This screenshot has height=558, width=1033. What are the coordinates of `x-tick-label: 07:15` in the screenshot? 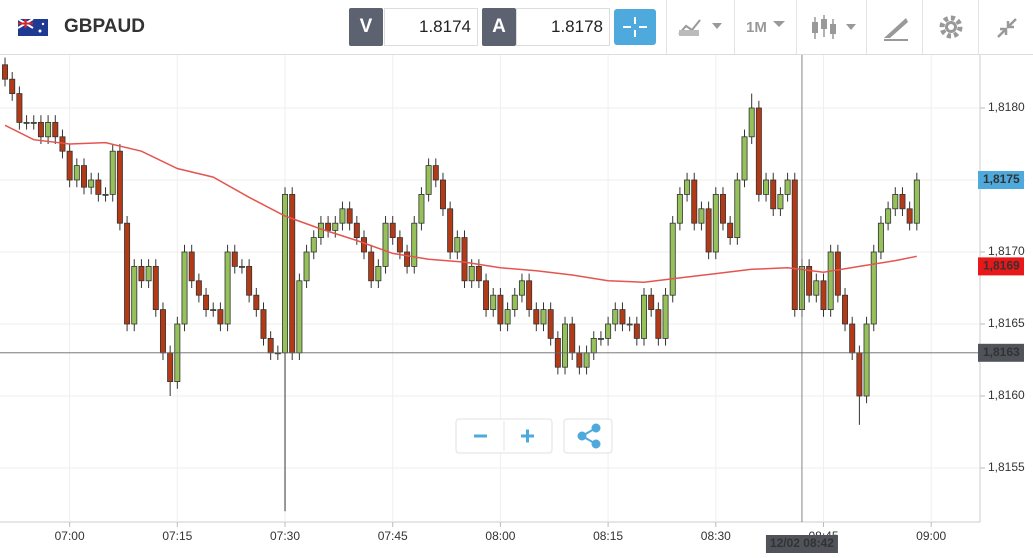 It's located at (177, 536).